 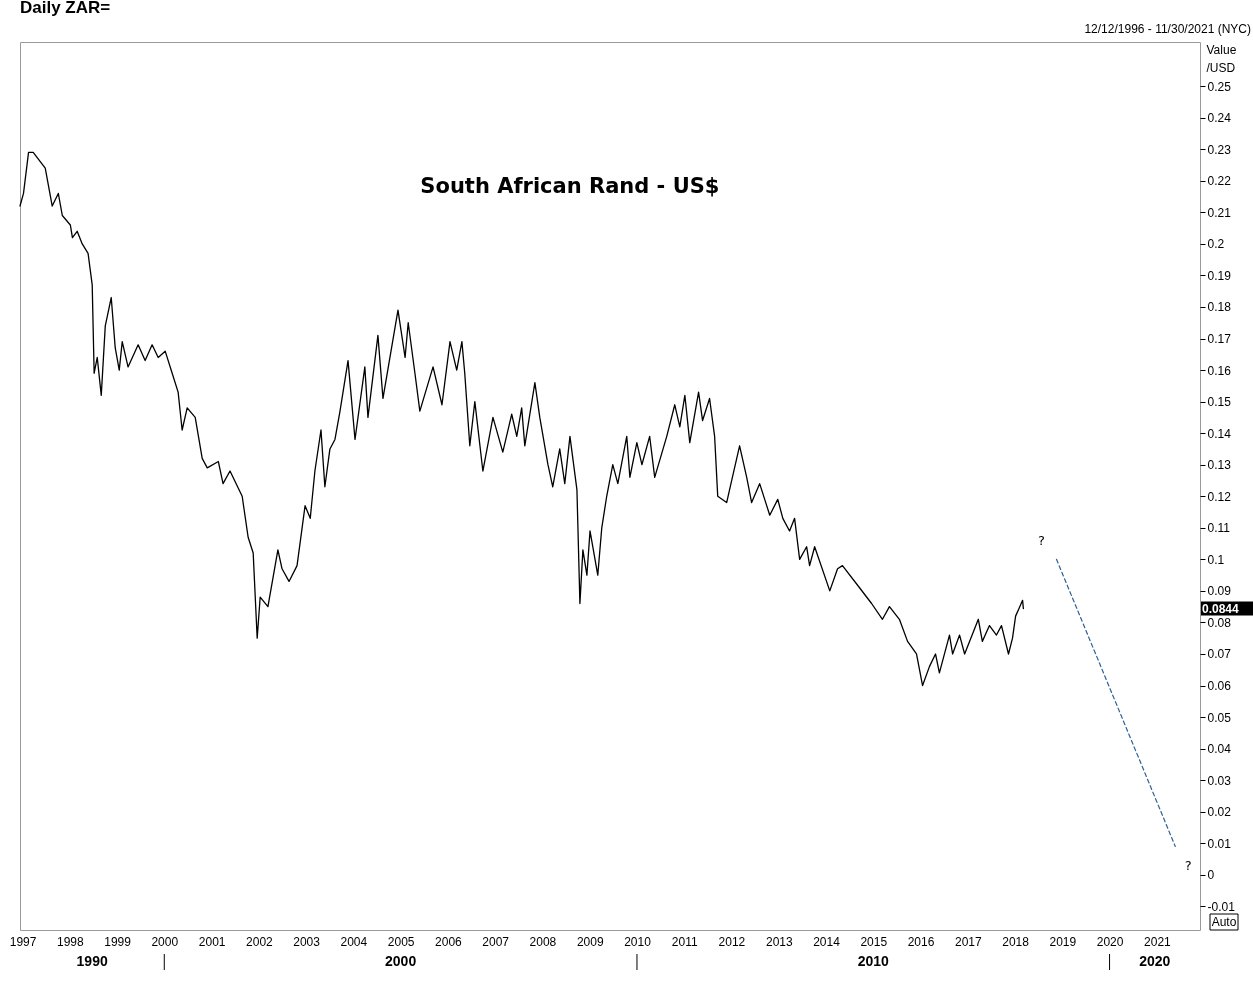 What do you see at coordinates (1219, 212) in the screenshot?
I see `y-tick-label: 0.21` at bounding box center [1219, 212].